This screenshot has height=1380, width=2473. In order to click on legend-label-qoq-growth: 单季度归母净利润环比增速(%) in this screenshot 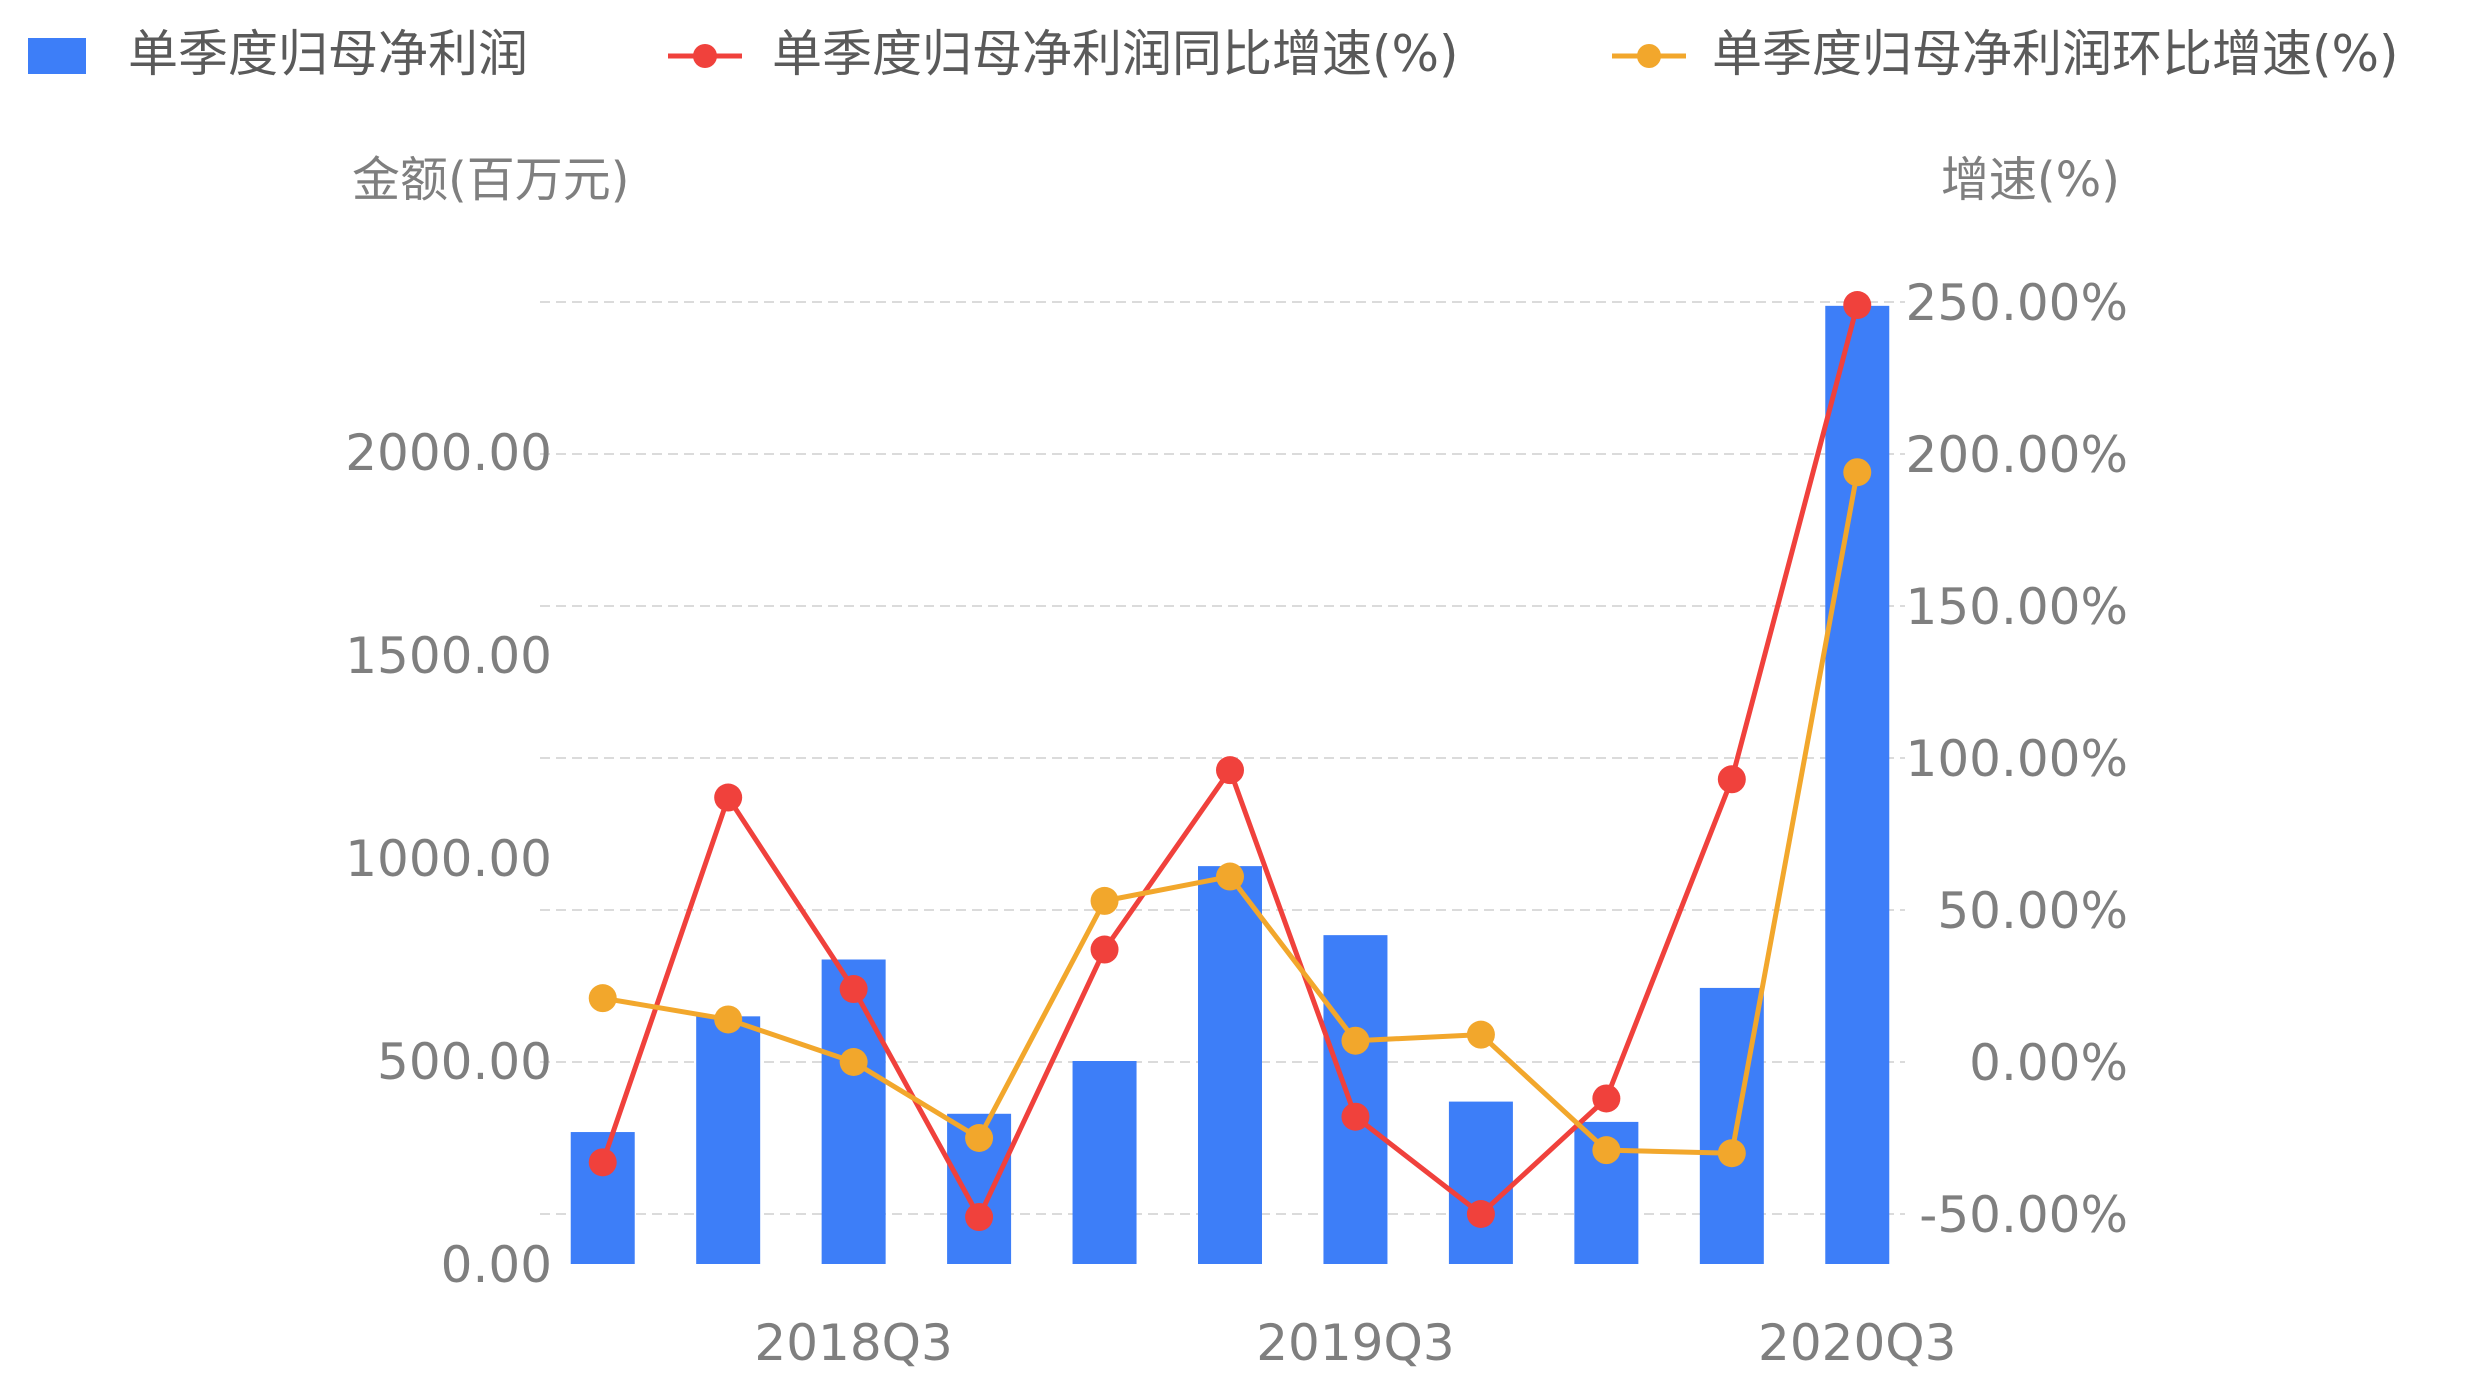, I will do `click(2055, 54)`.